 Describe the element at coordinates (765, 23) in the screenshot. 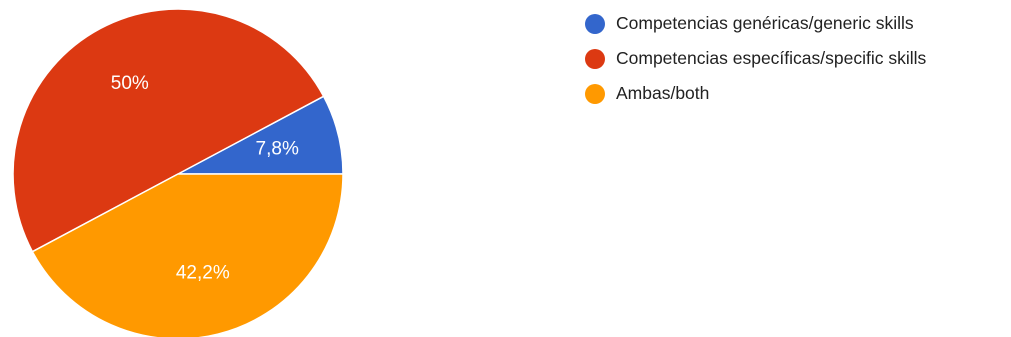

I see `legend-label-0: Competencias genéricas/generic skills` at that location.